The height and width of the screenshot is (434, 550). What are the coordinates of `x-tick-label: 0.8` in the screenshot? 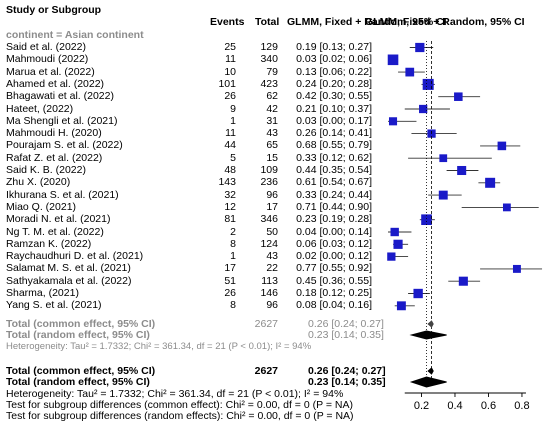 It's located at (521, 406).